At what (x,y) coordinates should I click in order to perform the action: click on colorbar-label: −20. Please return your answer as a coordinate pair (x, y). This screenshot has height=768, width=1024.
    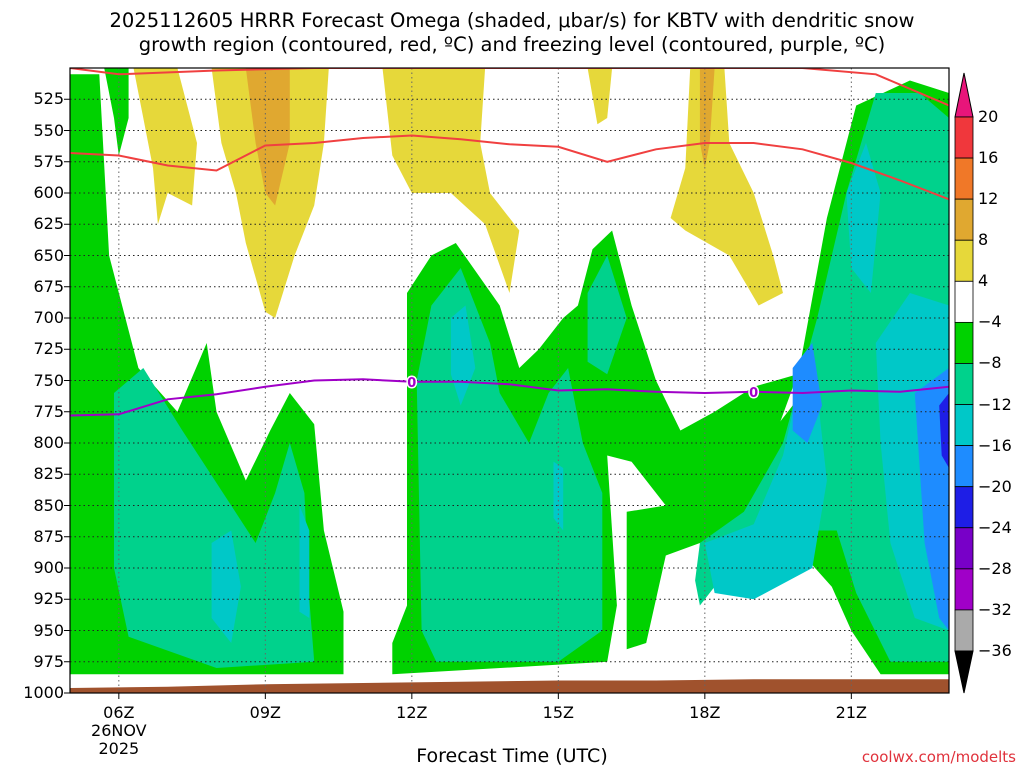
    Looking at the image, I should click on (995, 486).